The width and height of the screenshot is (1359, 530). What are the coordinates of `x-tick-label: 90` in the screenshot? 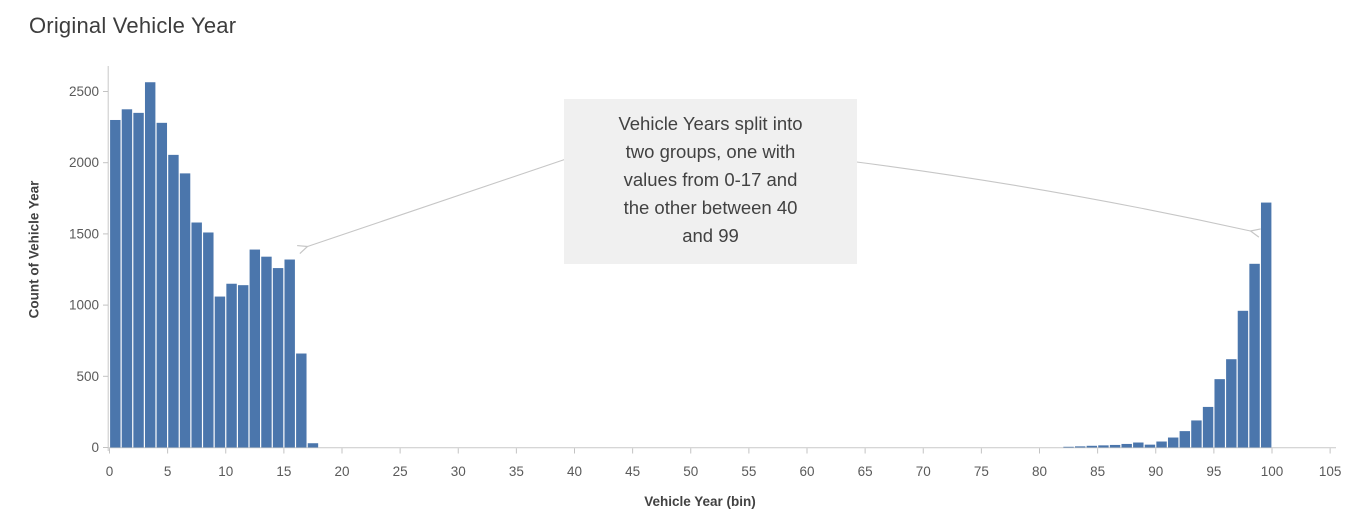 It's located at (1155, 471).